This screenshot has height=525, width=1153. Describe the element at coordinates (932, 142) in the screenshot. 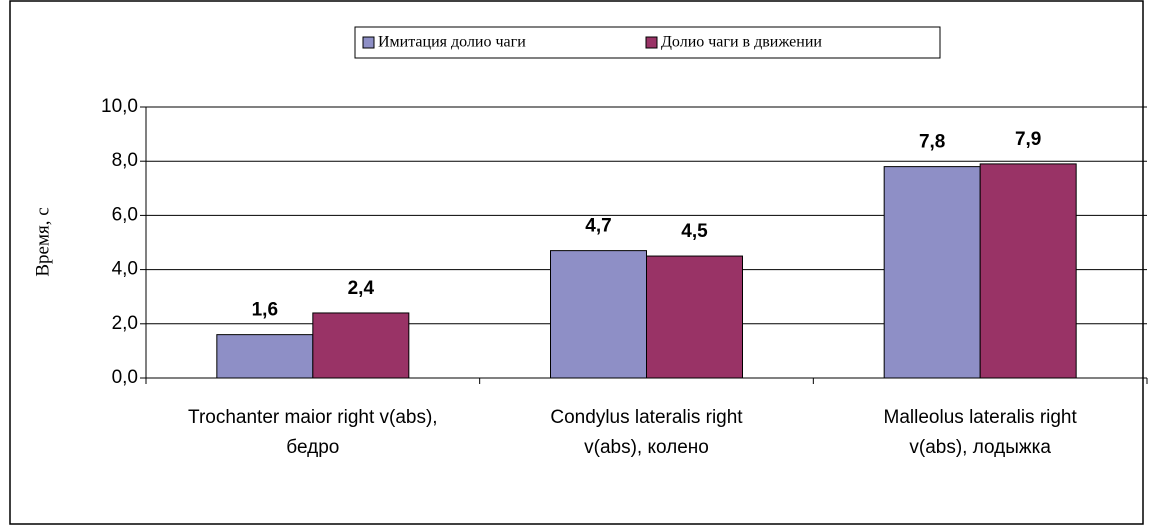

I see `data-label: 7,8` at that location.